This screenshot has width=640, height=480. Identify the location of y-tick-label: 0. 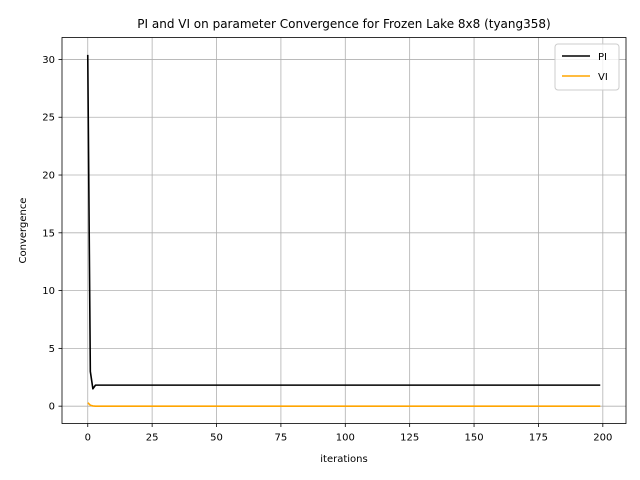
(52, 407).